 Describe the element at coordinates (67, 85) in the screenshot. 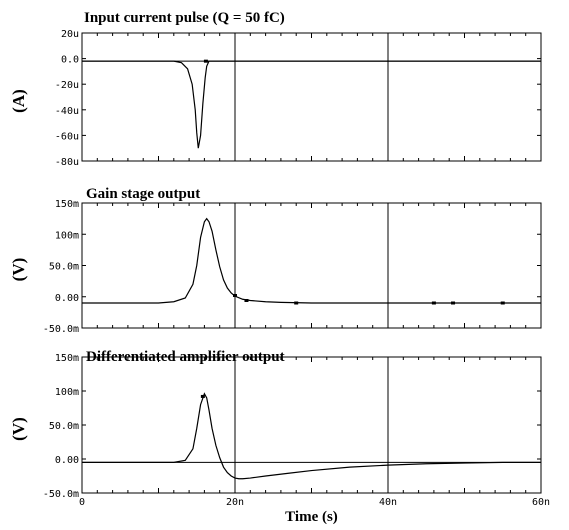

I see `y-tick-label: -20u` at that location.